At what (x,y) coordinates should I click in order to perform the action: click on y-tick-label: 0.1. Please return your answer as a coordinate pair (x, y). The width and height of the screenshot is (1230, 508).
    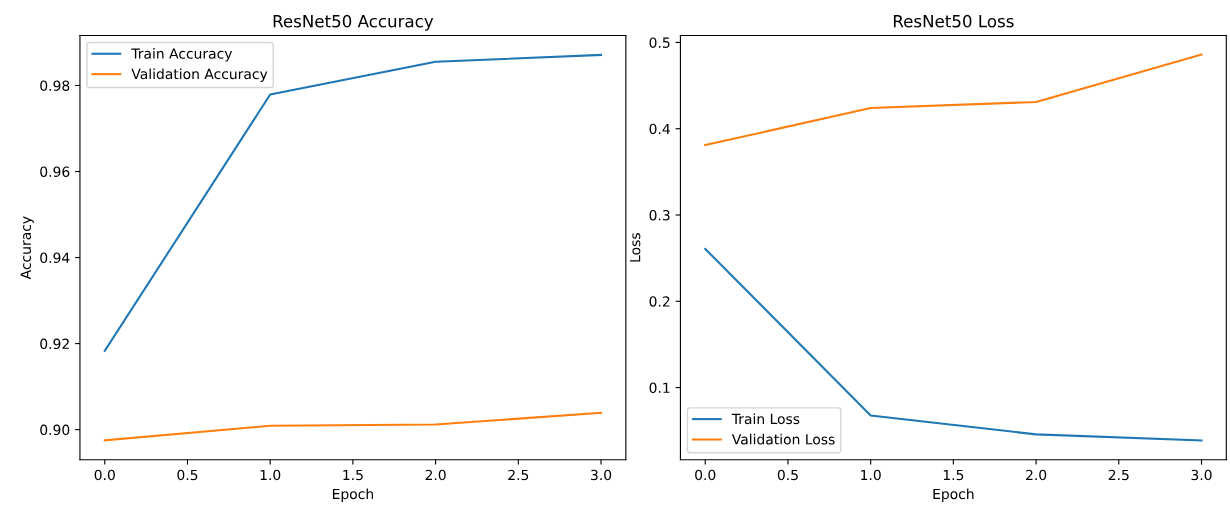
    Looking at the image, I should click on (659, 388).